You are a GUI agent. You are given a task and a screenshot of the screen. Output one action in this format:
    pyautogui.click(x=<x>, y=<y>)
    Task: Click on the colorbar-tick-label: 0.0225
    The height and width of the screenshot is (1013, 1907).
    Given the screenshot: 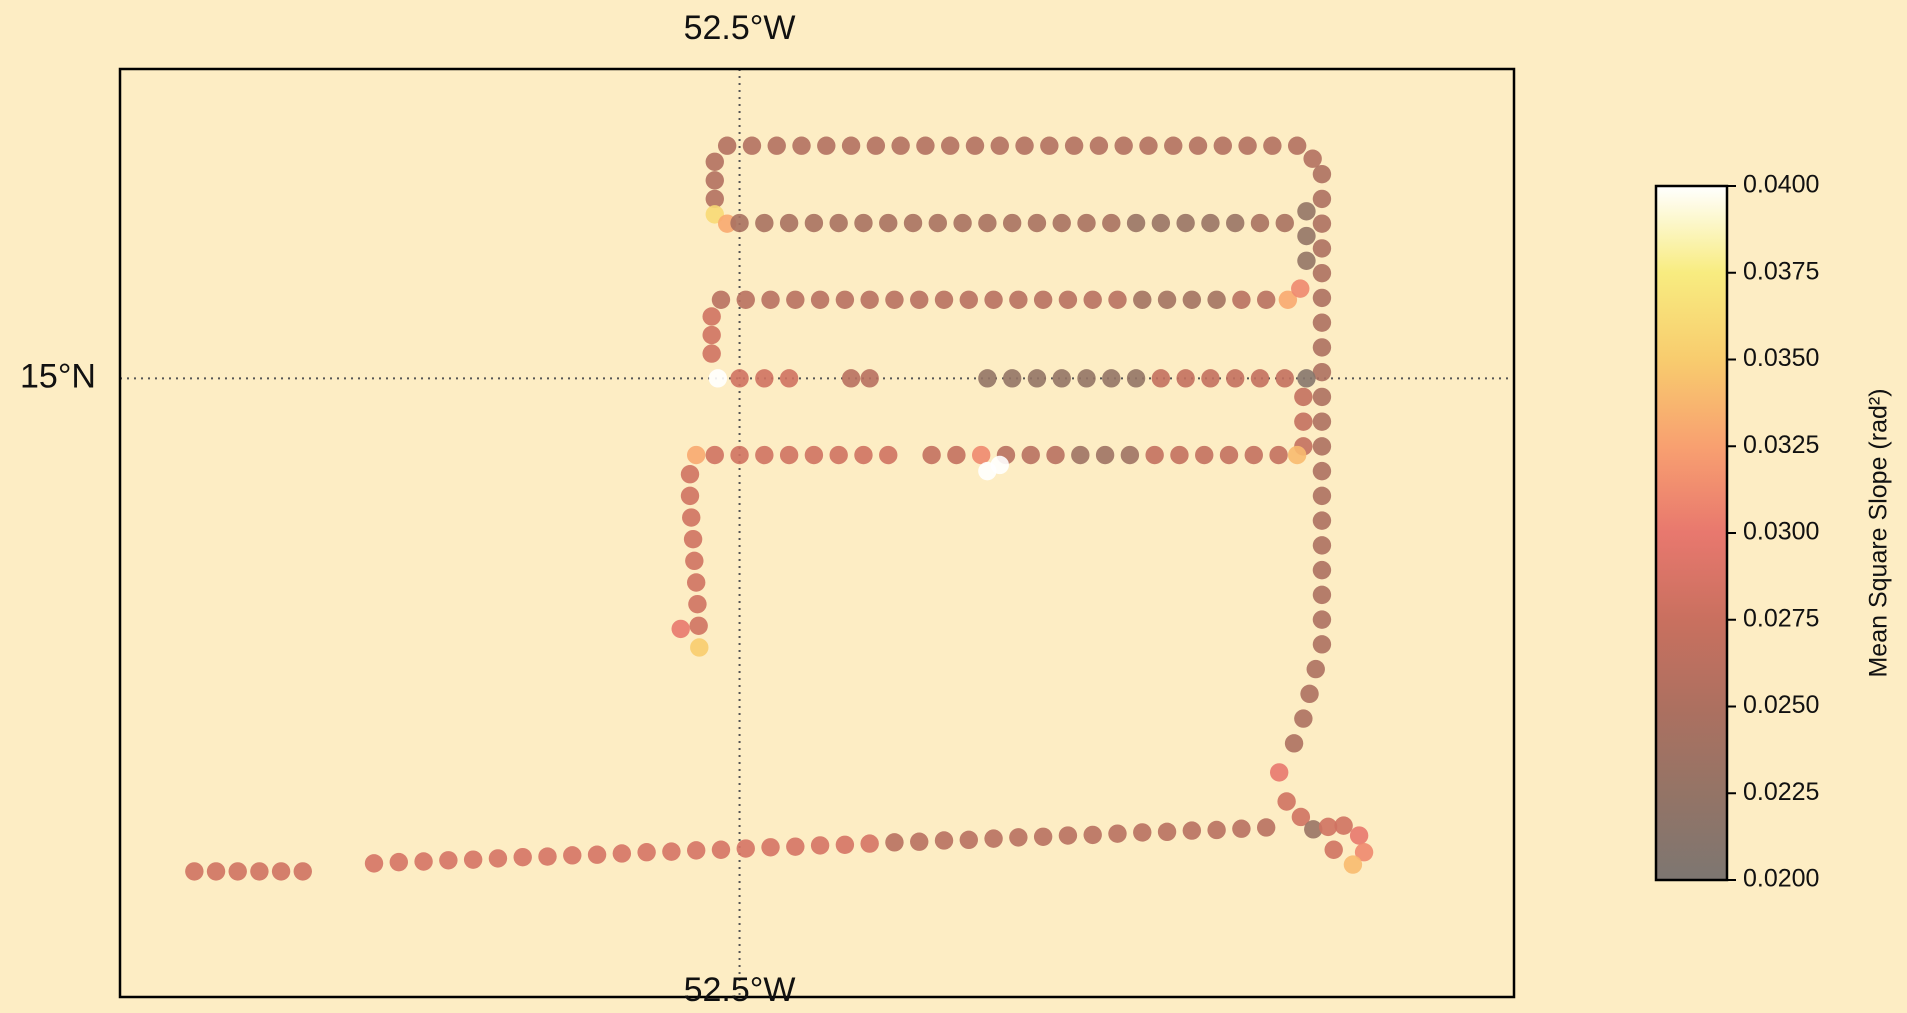 What is the action you would take?
    pyautogui.click(x=1781, y=792)
    